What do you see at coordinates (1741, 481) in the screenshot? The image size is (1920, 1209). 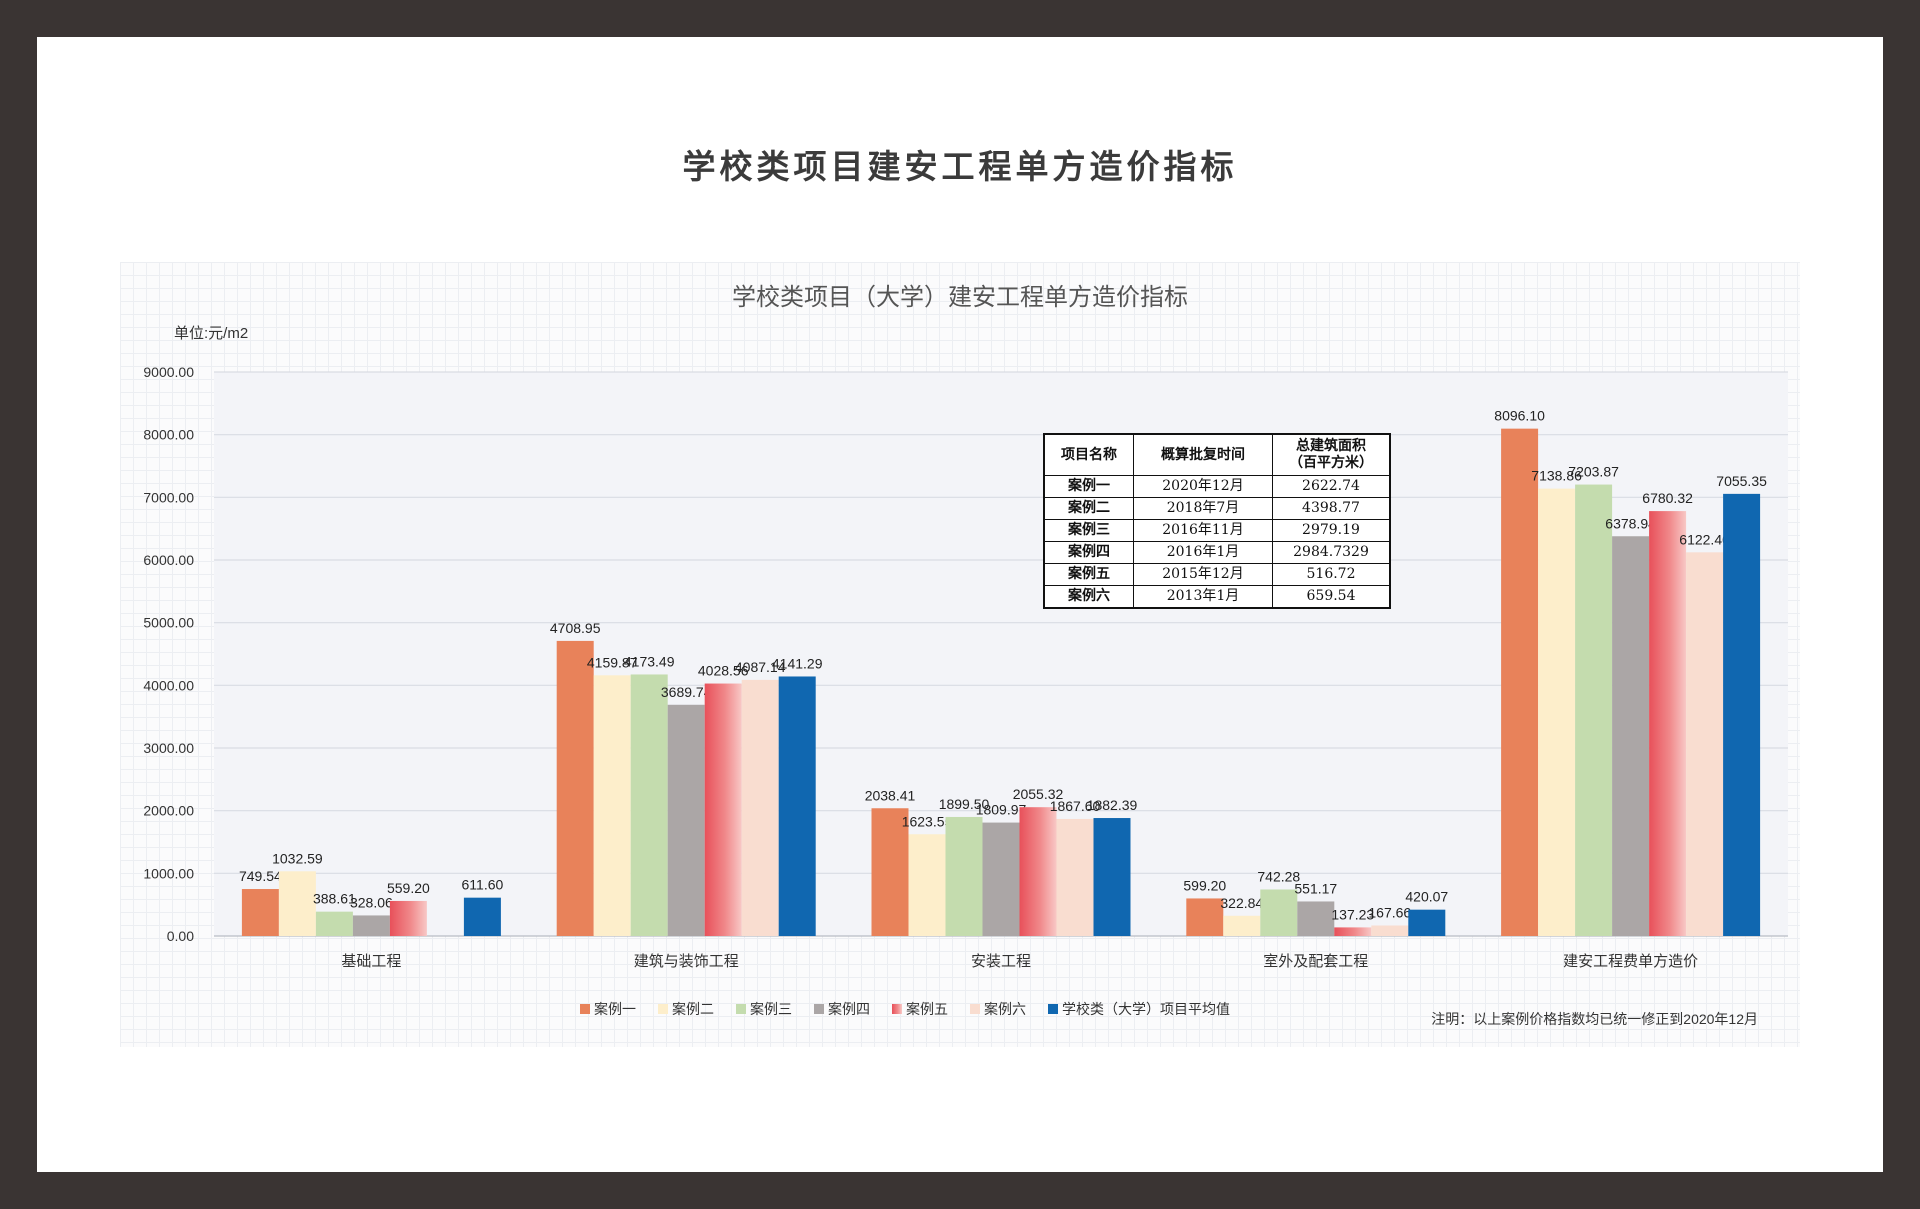 I see `data-label: 7055.35` at bounding box center [1741, 481].